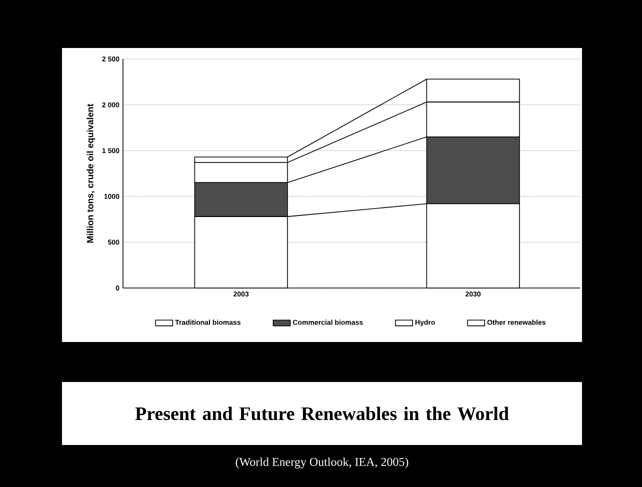 The image size is (642, 487). I want to click on text: Present and Future Renewables in the World, so click(322, 413).